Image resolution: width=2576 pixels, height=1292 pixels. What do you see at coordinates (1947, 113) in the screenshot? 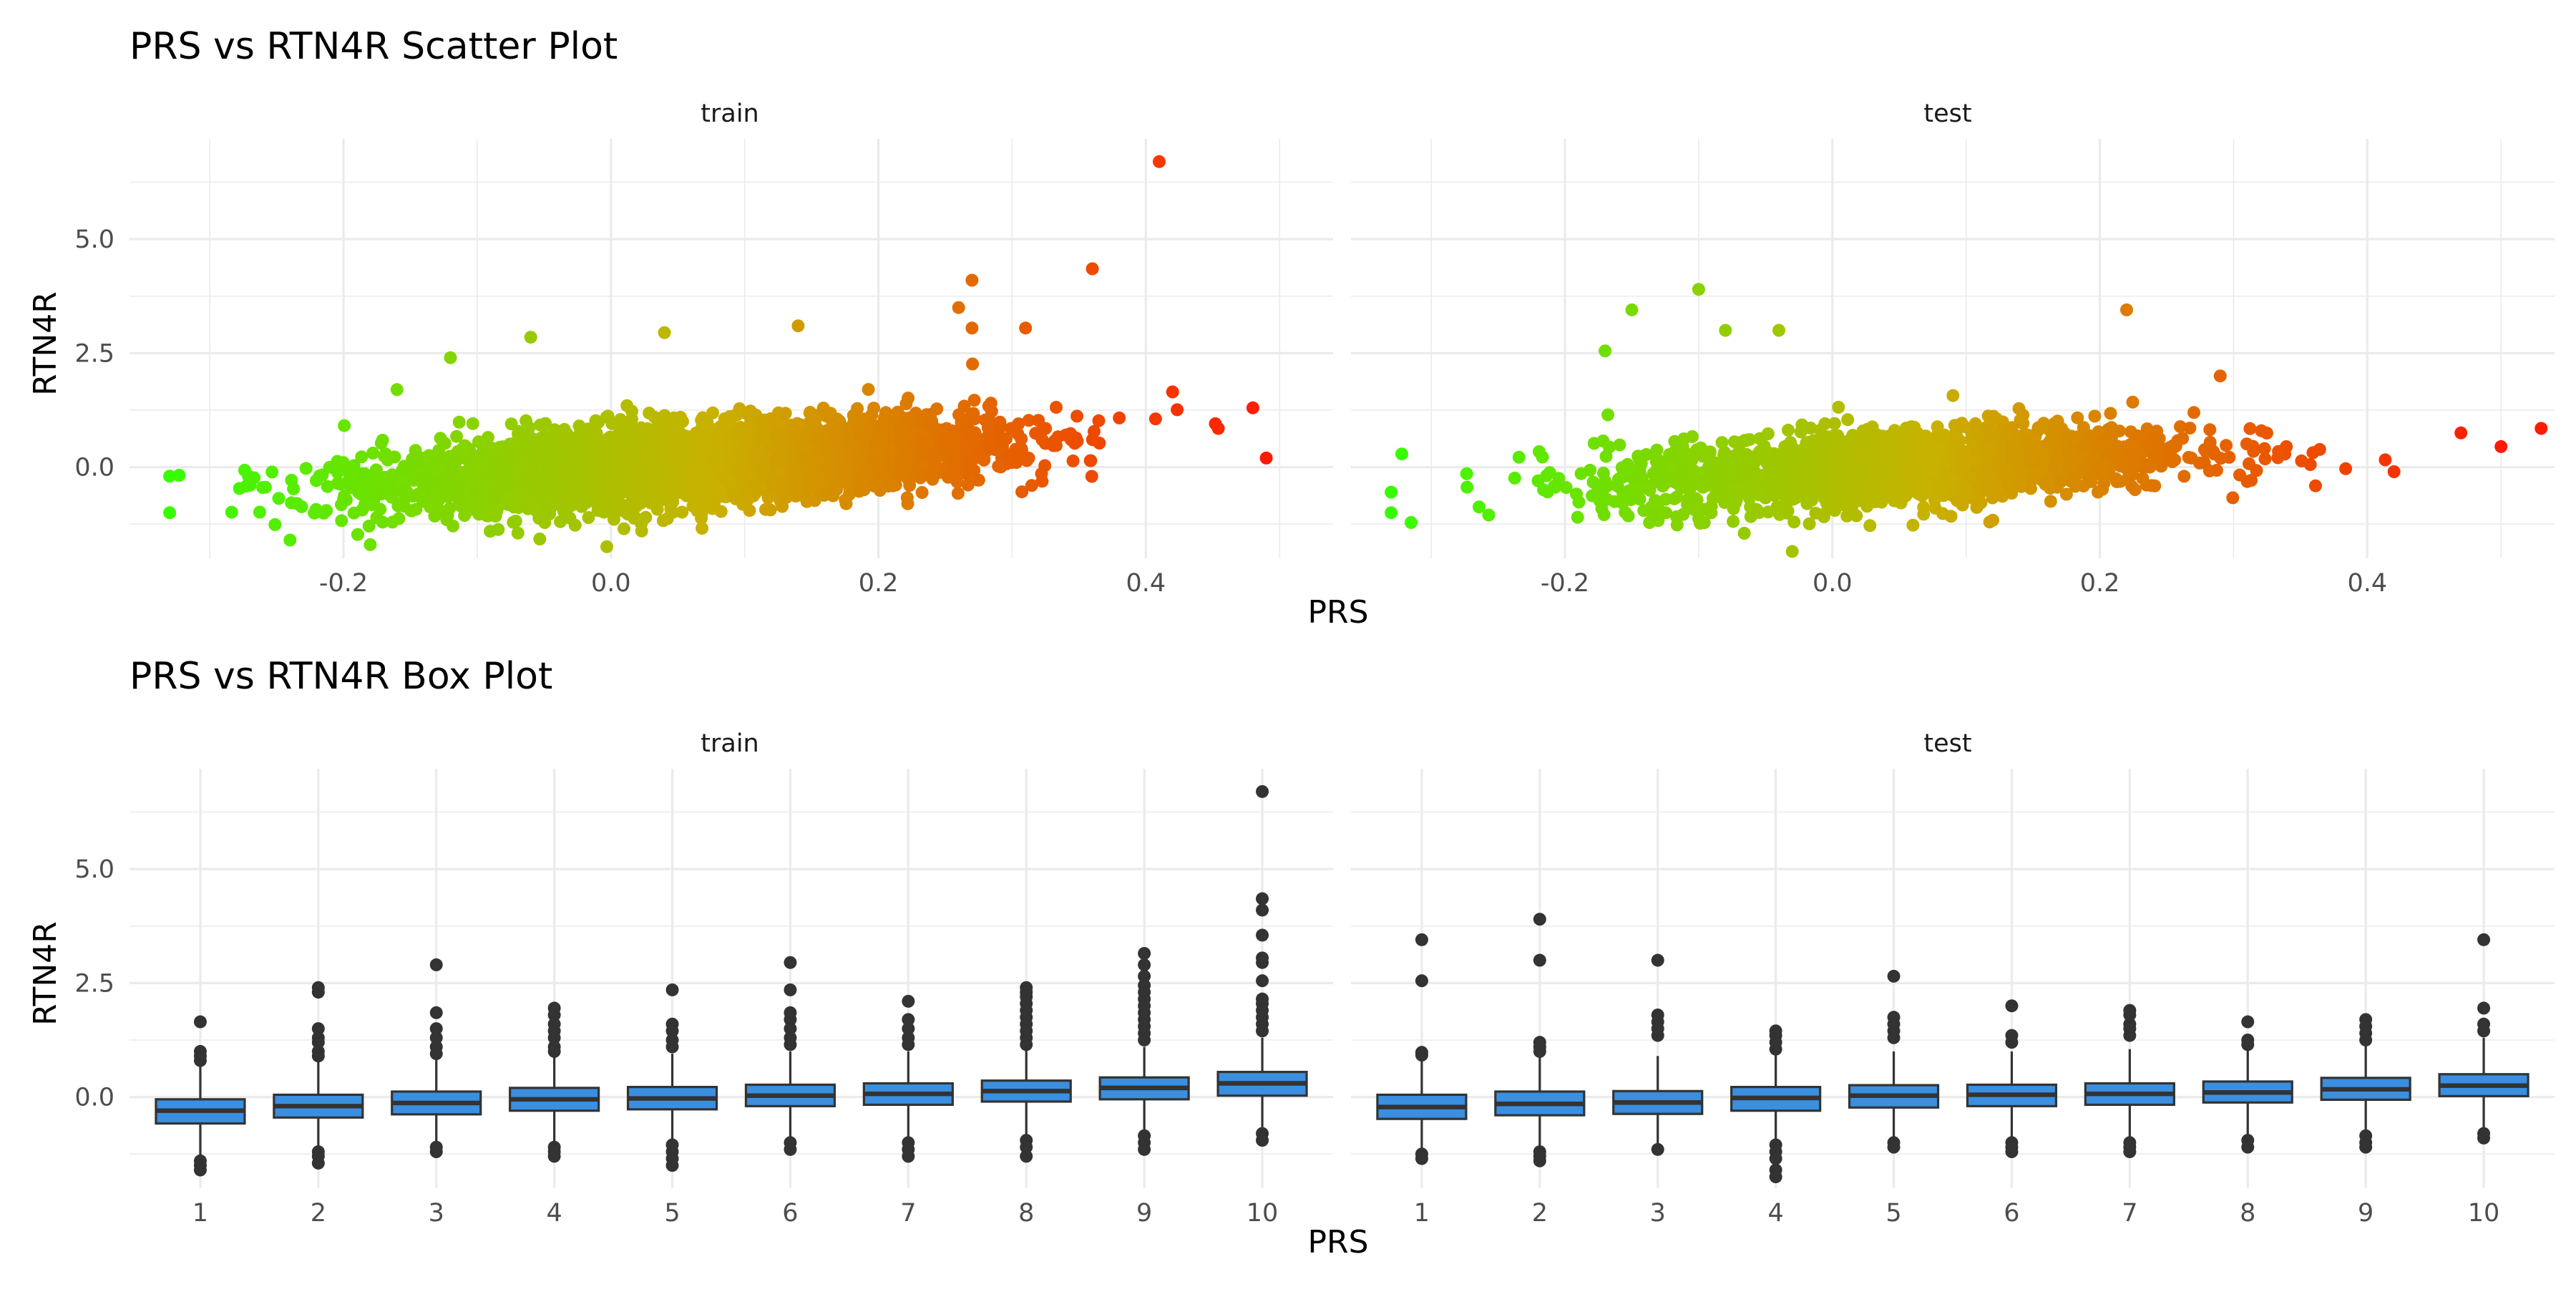
I see `scatter-strip-test: test` at bounding box center [1947, 113].